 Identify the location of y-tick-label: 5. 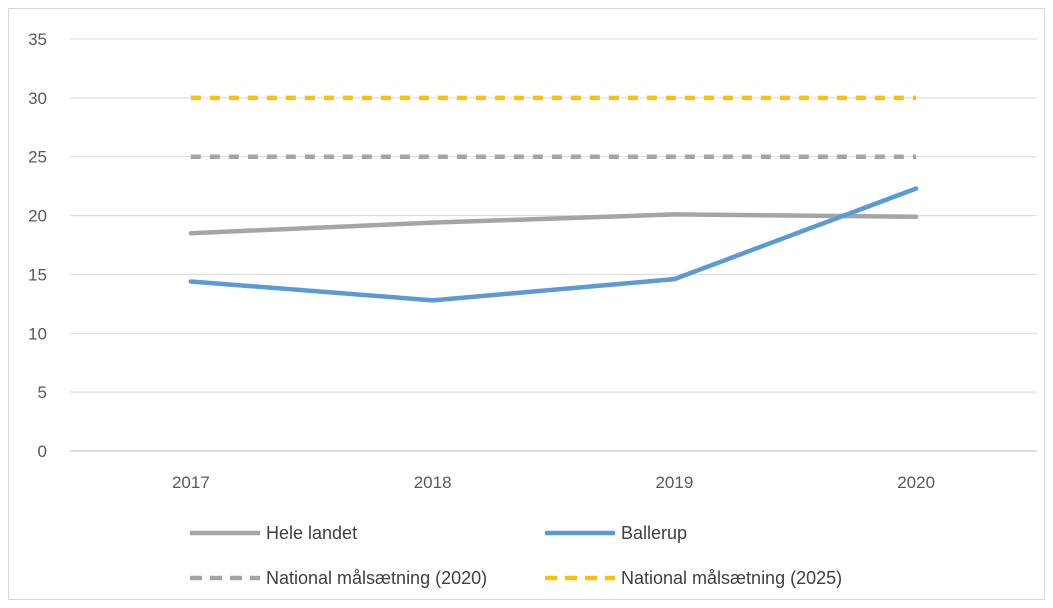
(42, 392).